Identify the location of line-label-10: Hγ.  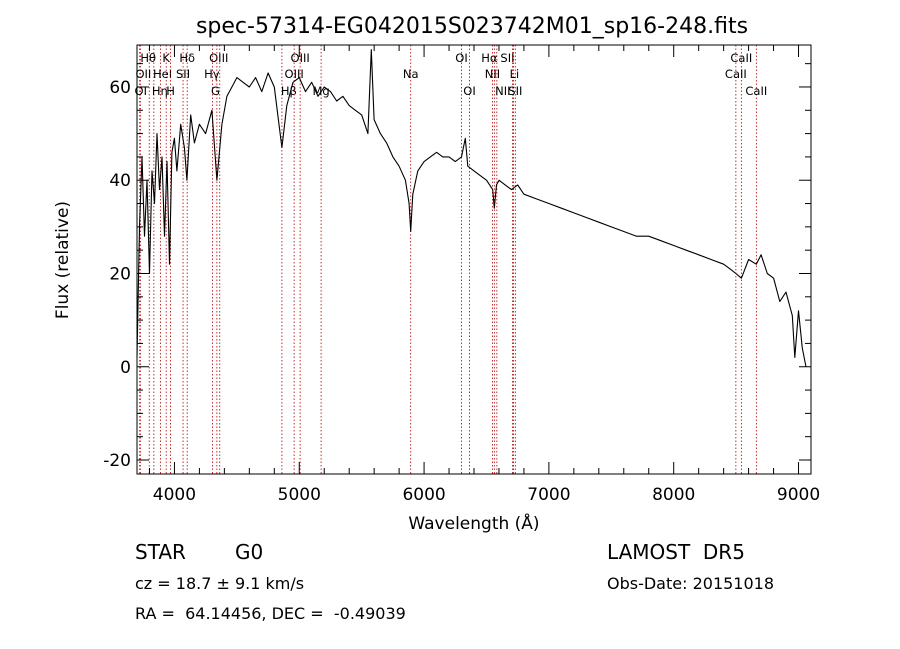
(212, 74).